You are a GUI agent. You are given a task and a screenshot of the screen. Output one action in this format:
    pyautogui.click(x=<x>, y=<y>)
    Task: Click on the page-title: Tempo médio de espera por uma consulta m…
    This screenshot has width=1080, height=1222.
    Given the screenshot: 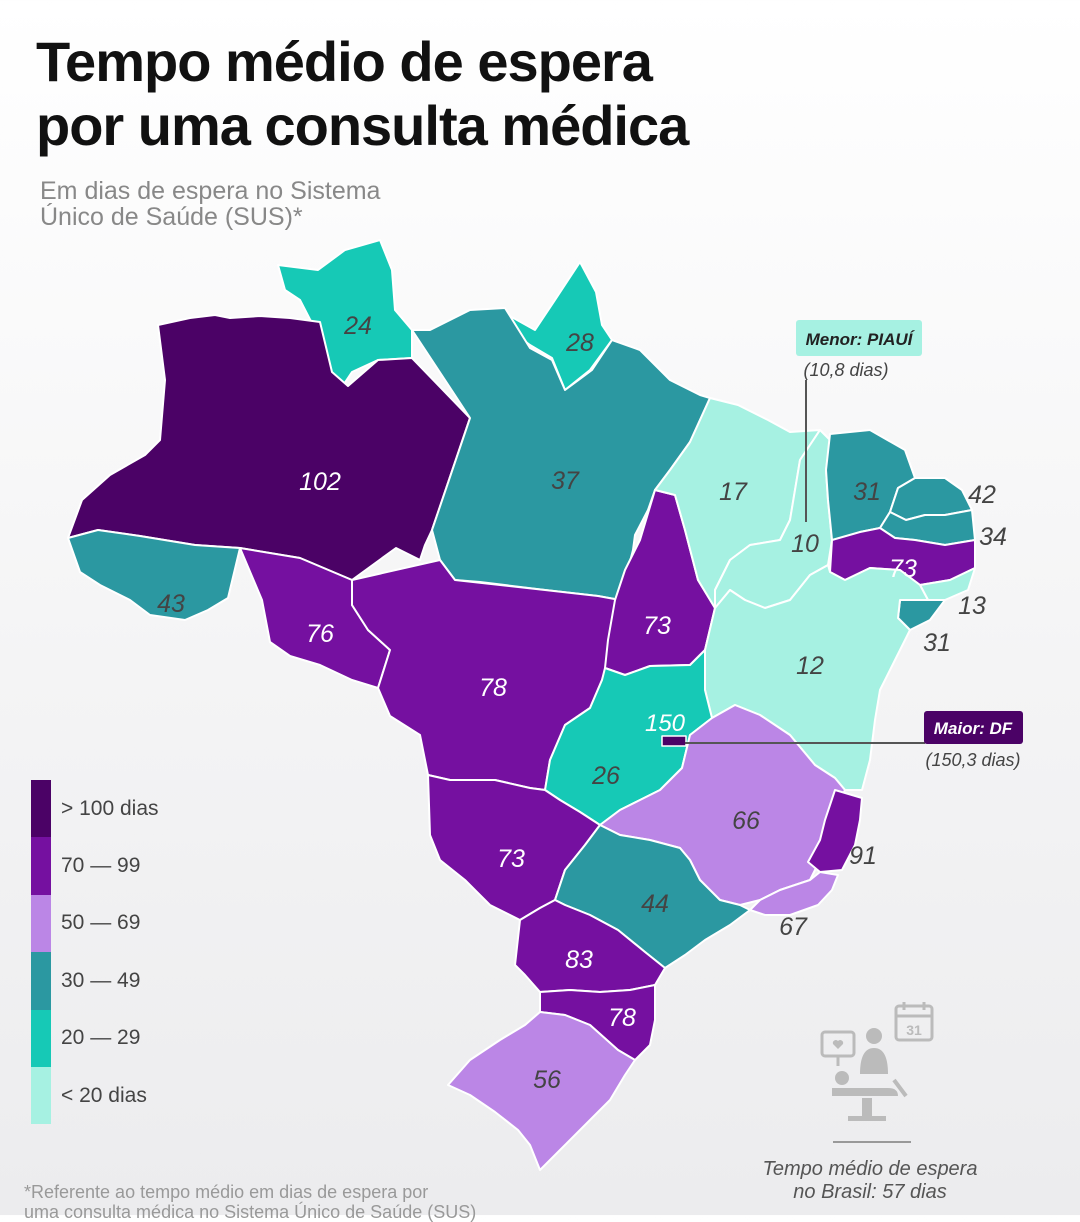 What is the action you would take?
    pyautogui.click(x=362, y=94)
    